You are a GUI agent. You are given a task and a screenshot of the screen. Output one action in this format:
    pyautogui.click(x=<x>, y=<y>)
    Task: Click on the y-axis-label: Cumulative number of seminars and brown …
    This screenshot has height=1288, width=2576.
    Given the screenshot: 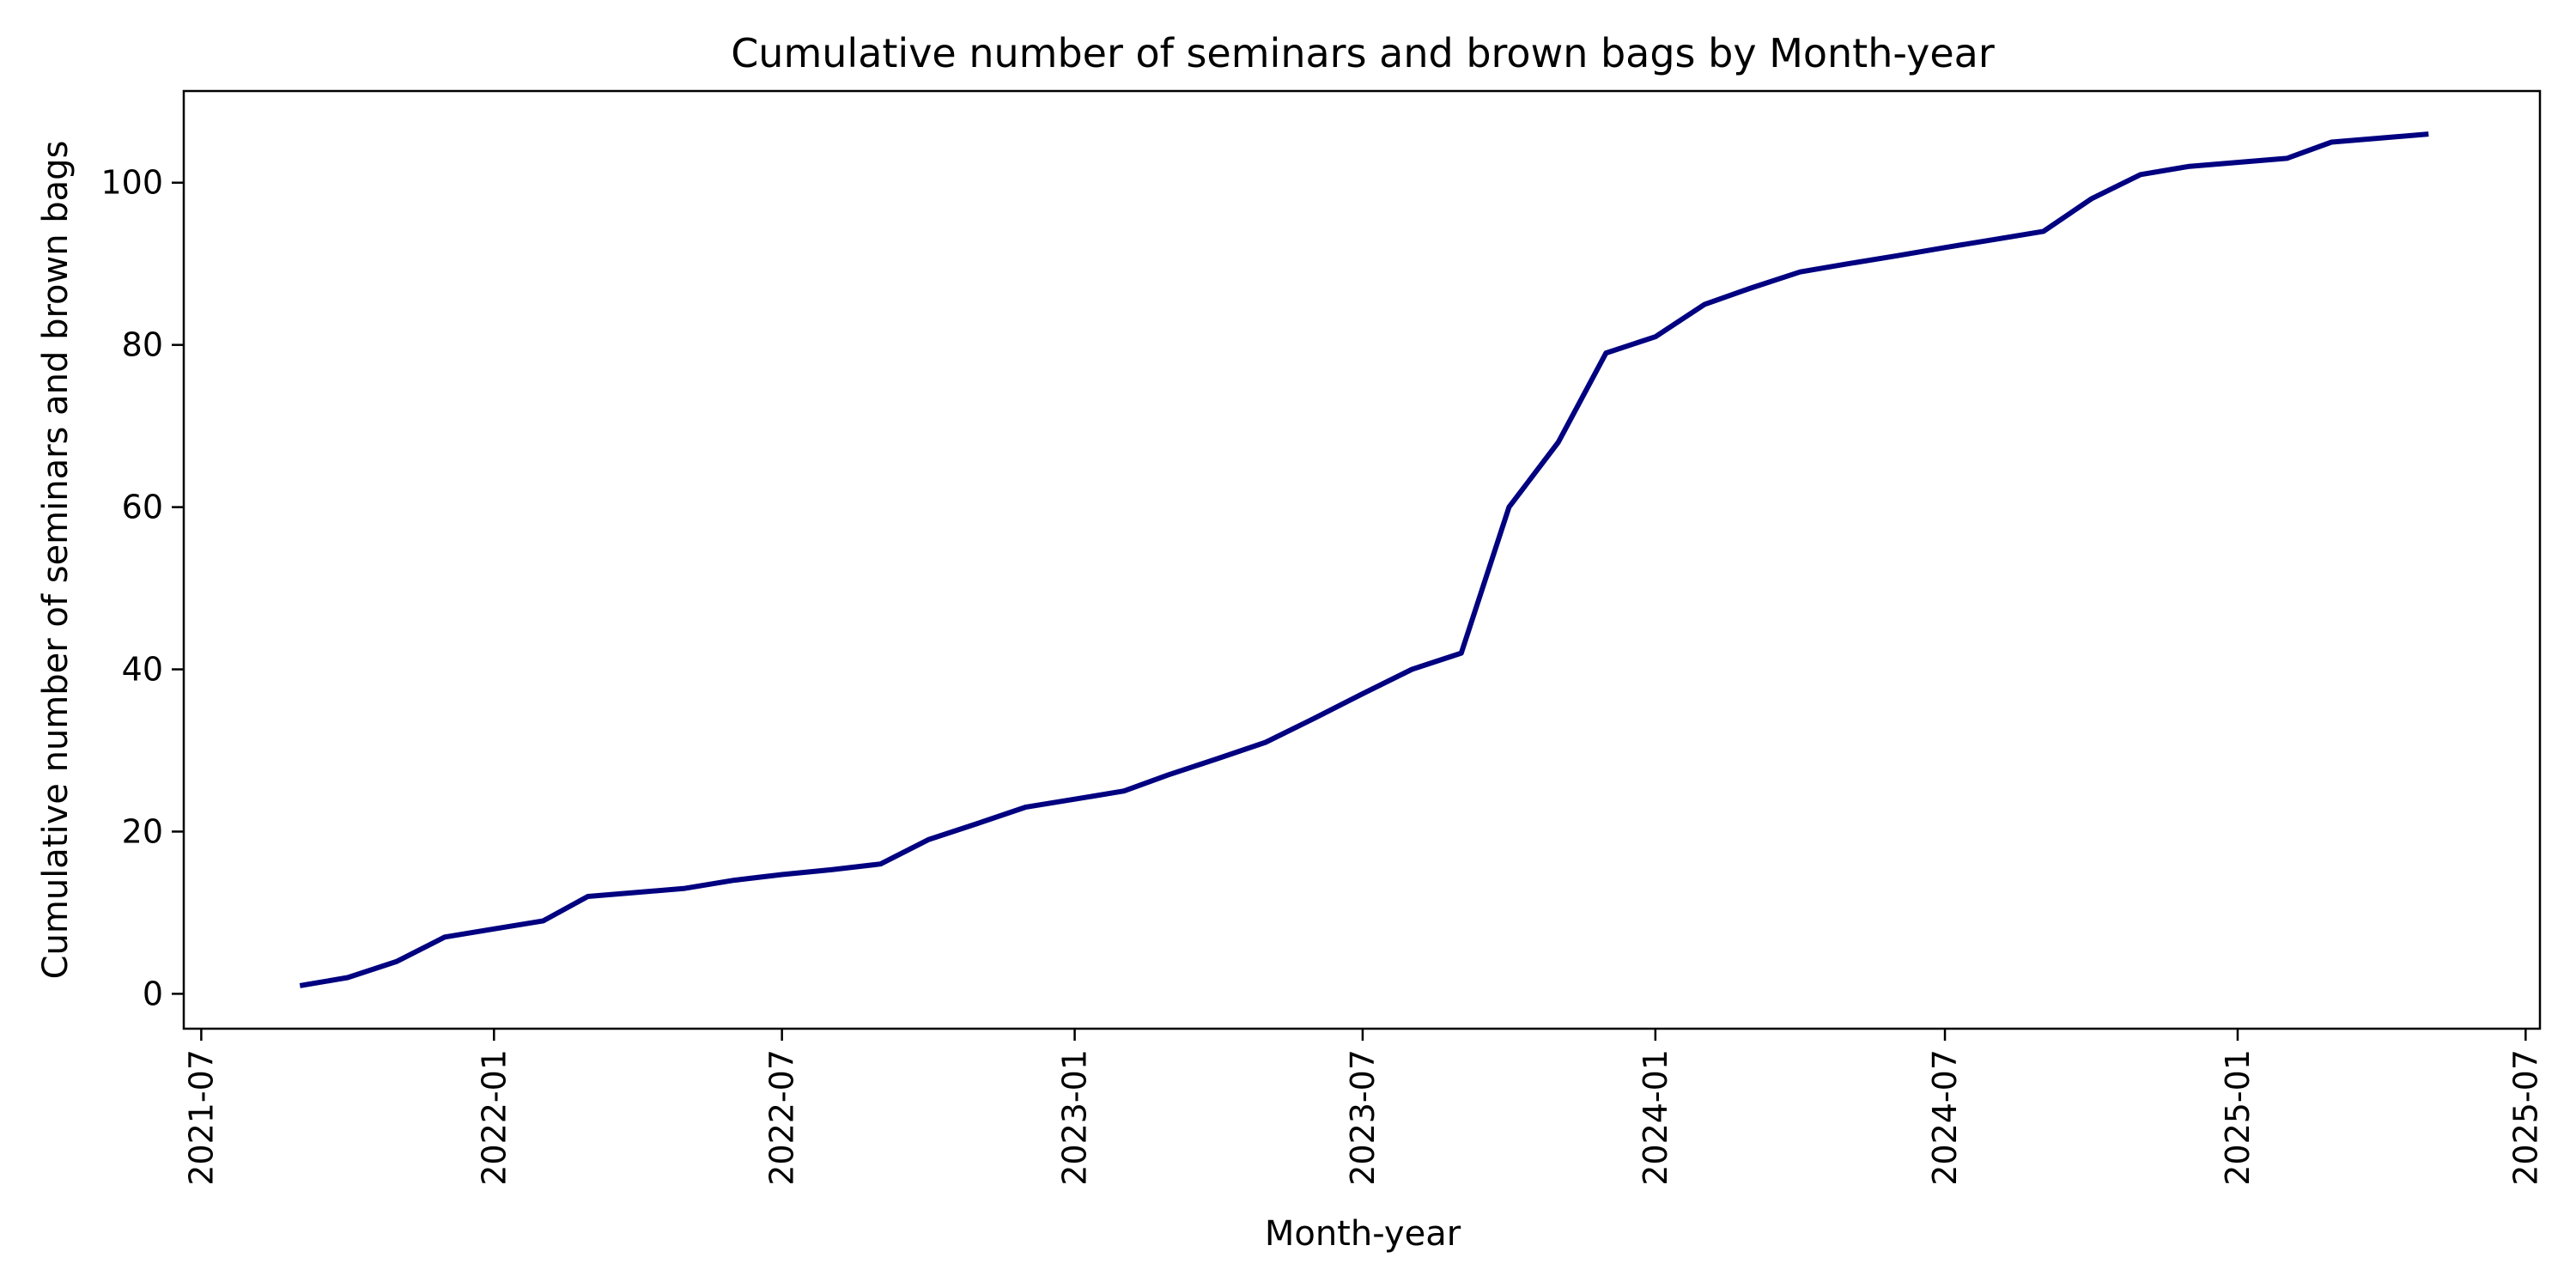 What is the action you would take?
    pyautogui.click(x=56, y=561)
    